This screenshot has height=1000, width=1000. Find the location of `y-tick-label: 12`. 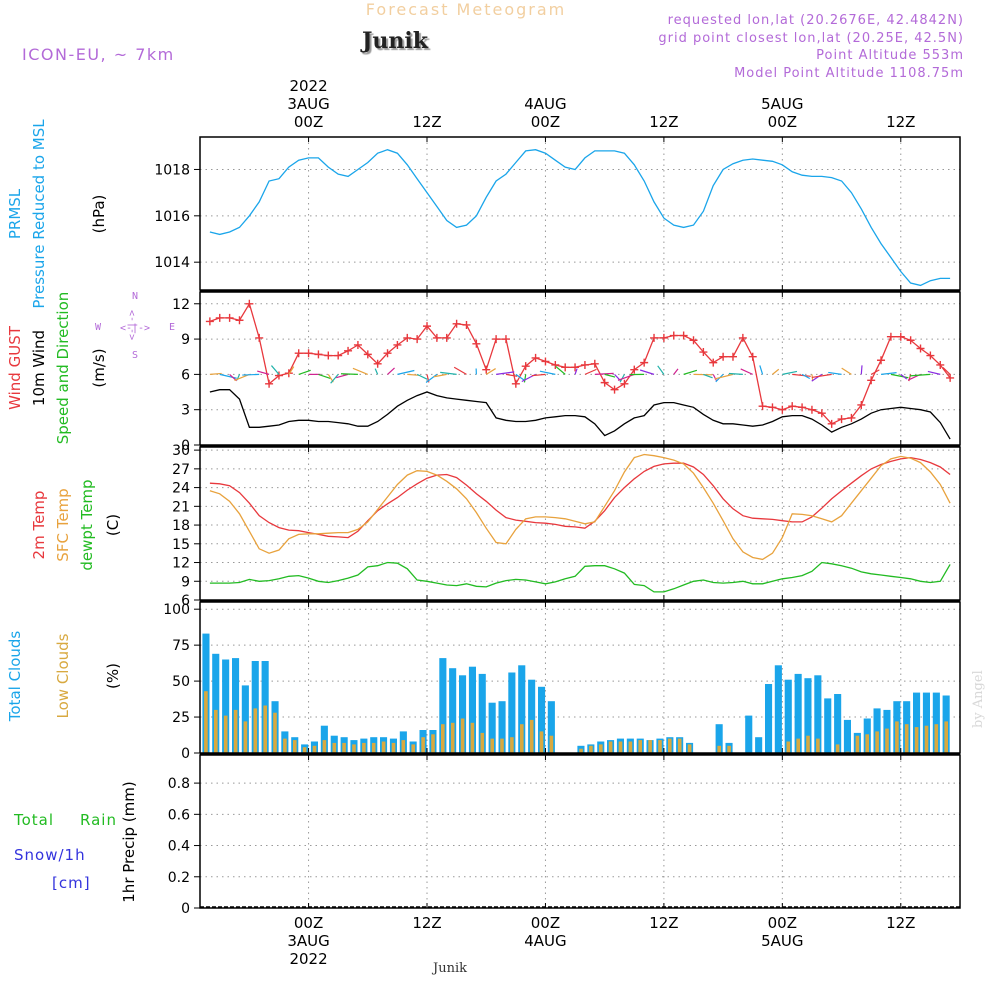

y-tick-label: 12 is located at coordinates (181, 305).